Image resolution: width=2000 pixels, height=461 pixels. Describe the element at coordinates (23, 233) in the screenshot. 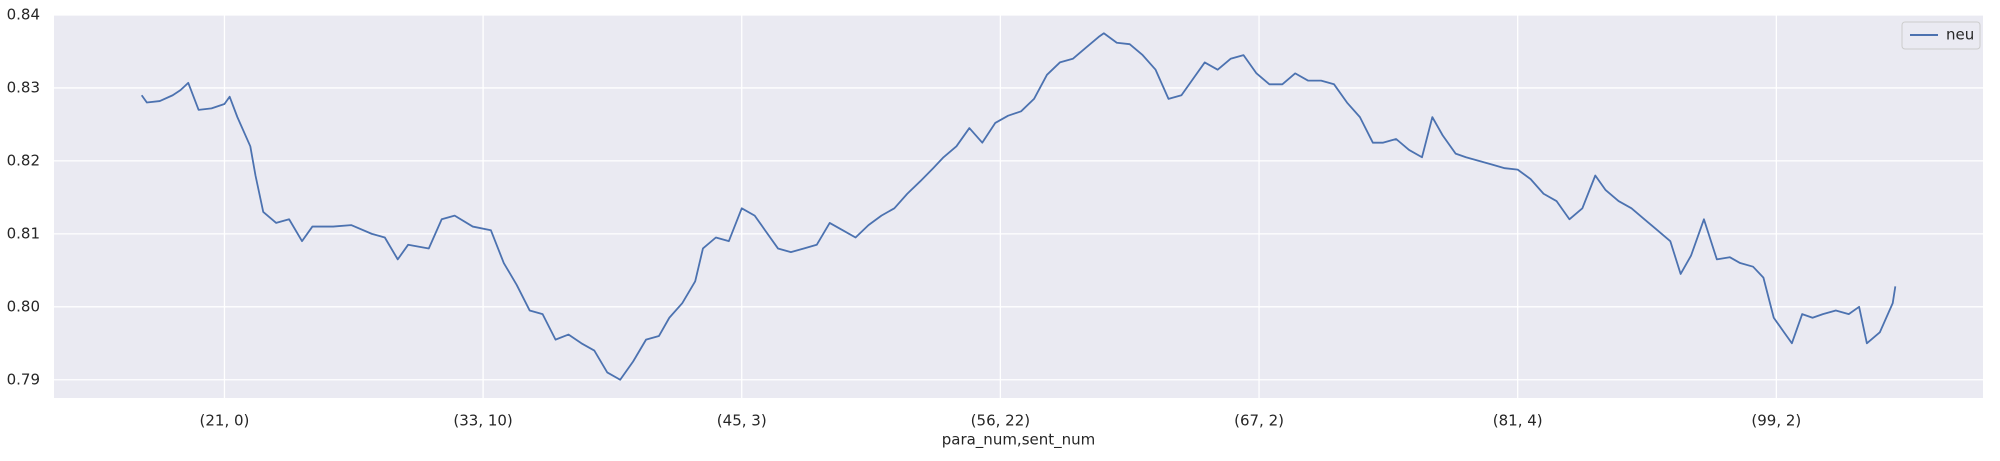

I see `y-tick-label: 0.81` at that location.